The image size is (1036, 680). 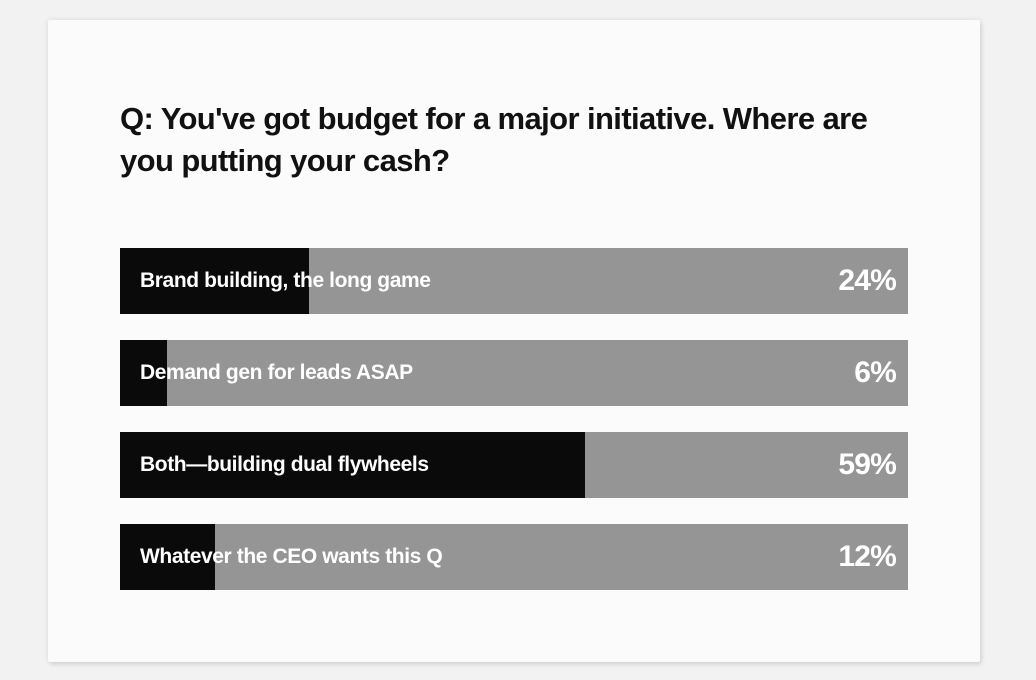 I want to click on bar-value-label: 24%, so click(x=867, y=280).